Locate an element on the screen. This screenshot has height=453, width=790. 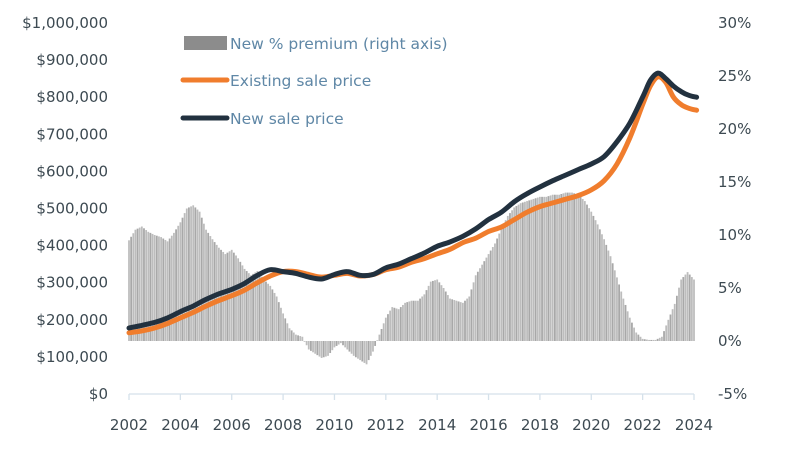
legend-label: New sale price is located at coordinates (287, 119).